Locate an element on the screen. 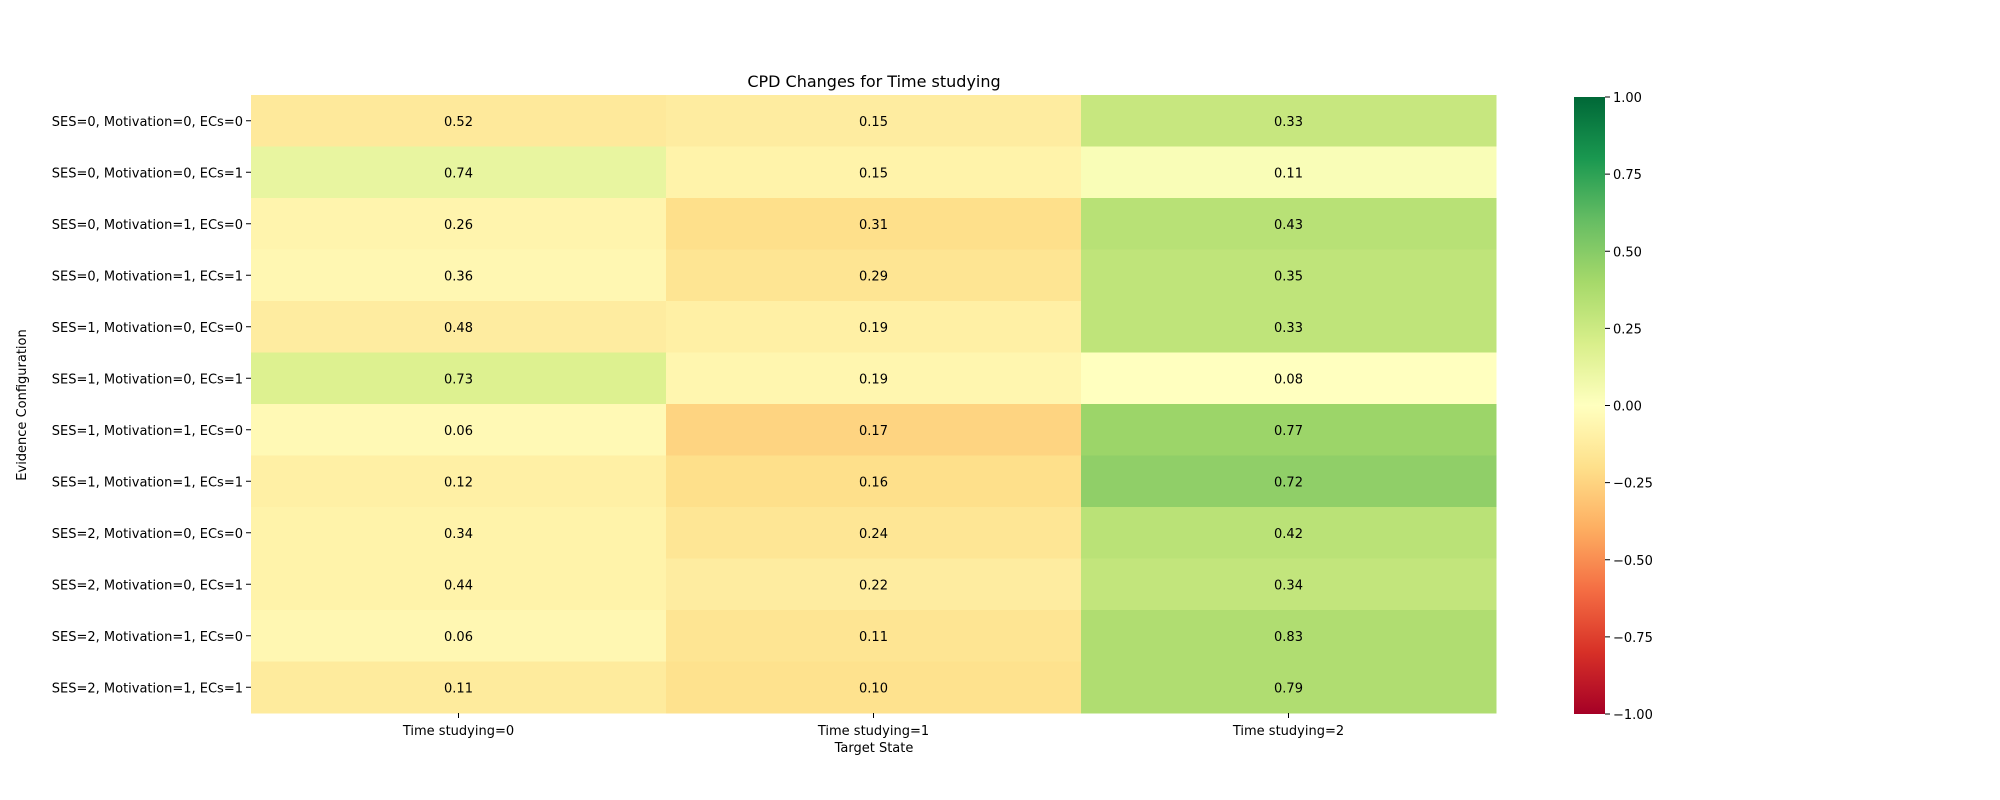 The height and width of the screenshot is (800, 2000). row-tick-label: SES=2, Motivation=1, ECs=1 is located at coordinates (147, 688).